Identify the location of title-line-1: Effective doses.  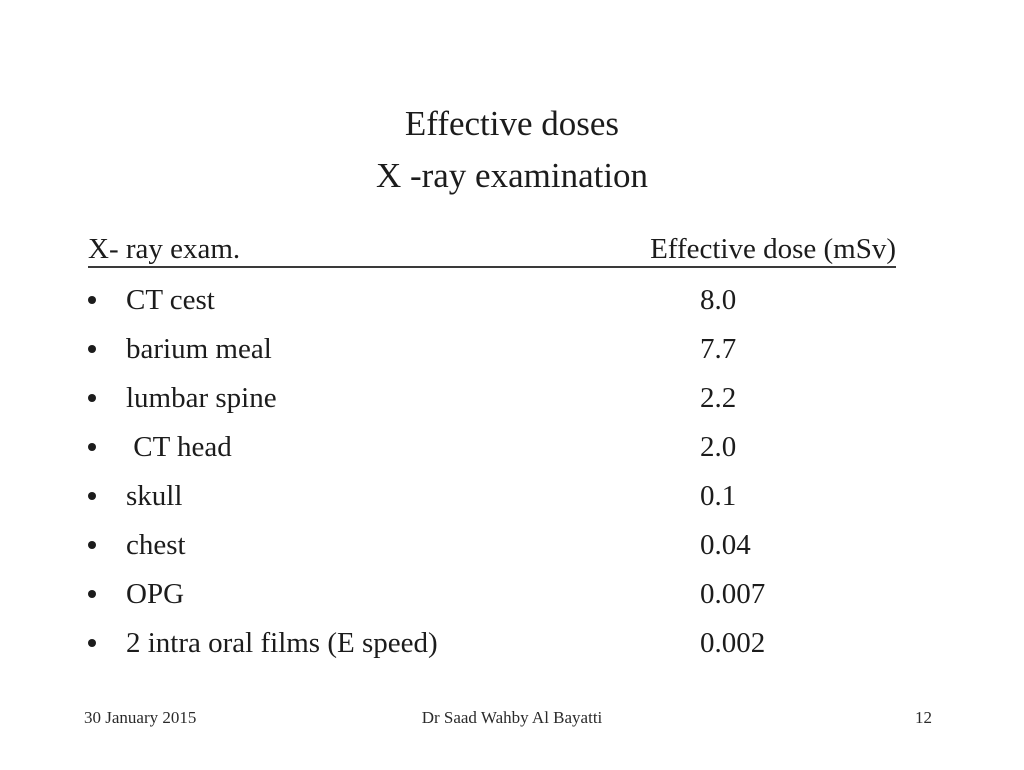
(512, 123).